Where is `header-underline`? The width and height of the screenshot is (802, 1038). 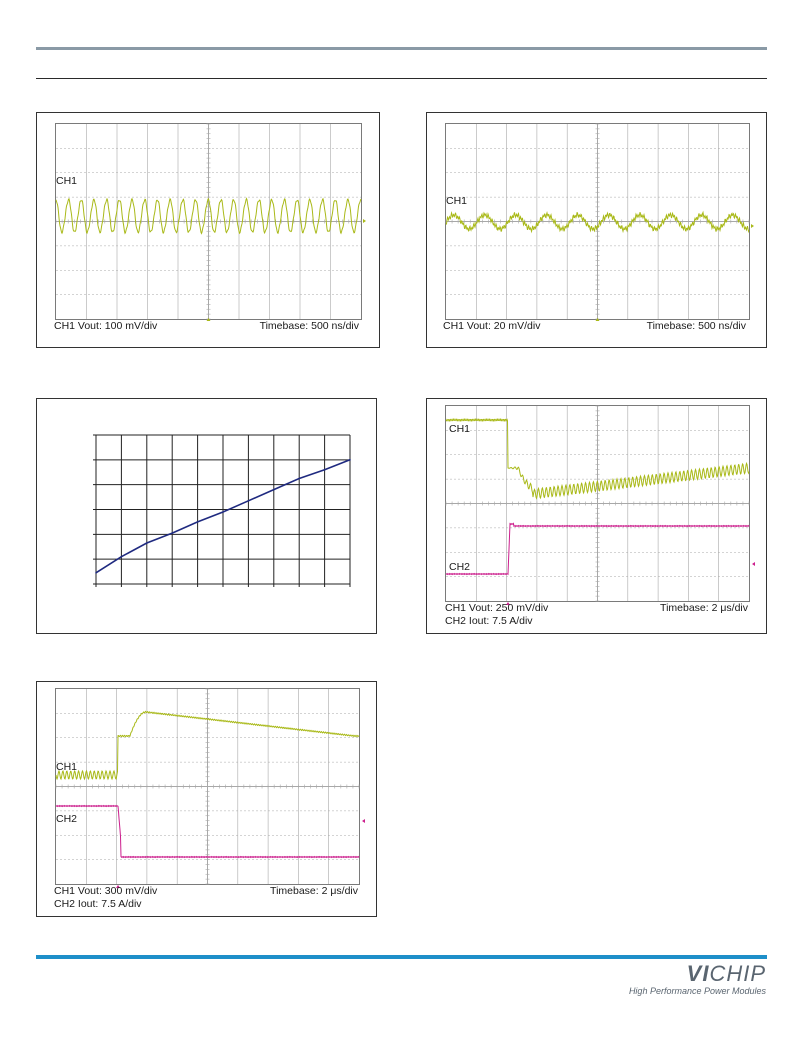 header-underline is located at coordinates (401, 78).